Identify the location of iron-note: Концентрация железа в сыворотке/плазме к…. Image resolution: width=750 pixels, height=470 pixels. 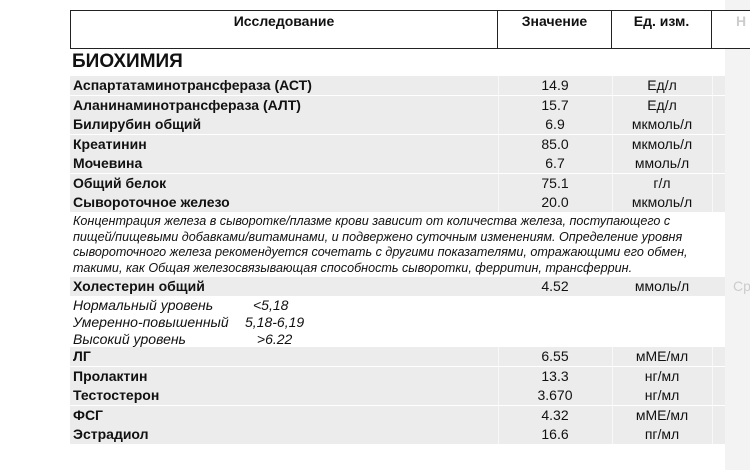
(411, 245).